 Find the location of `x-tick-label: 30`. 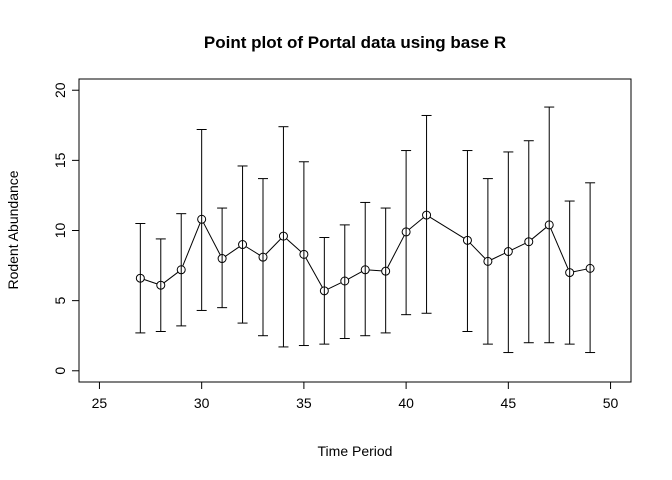

x-tick-label: 30 is located at coordinates (202, 403).